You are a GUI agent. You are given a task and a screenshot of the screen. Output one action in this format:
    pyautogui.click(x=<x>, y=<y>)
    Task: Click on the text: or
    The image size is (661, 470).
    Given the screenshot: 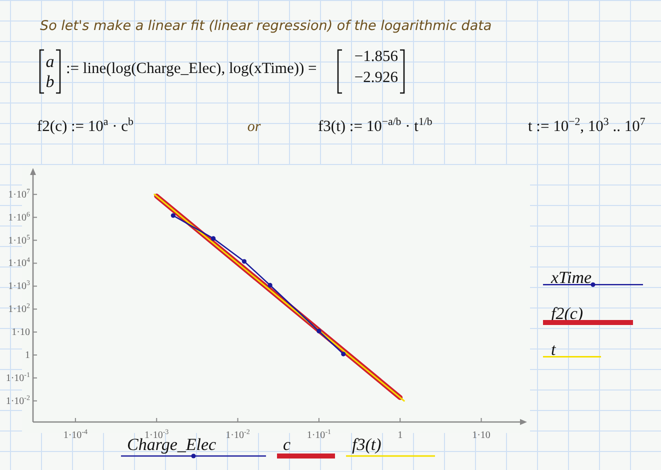 What is the action you would take?
    pyautogui.click(x=254, y=127)
    